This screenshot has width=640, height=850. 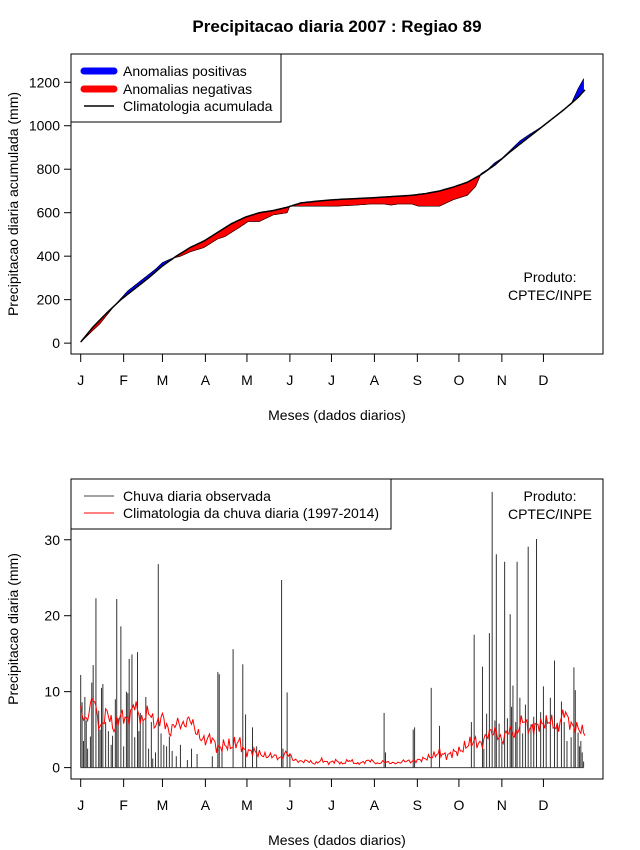 I want to click on legend-label-negative: Anomalias negativas, so click(x=187, y=89).